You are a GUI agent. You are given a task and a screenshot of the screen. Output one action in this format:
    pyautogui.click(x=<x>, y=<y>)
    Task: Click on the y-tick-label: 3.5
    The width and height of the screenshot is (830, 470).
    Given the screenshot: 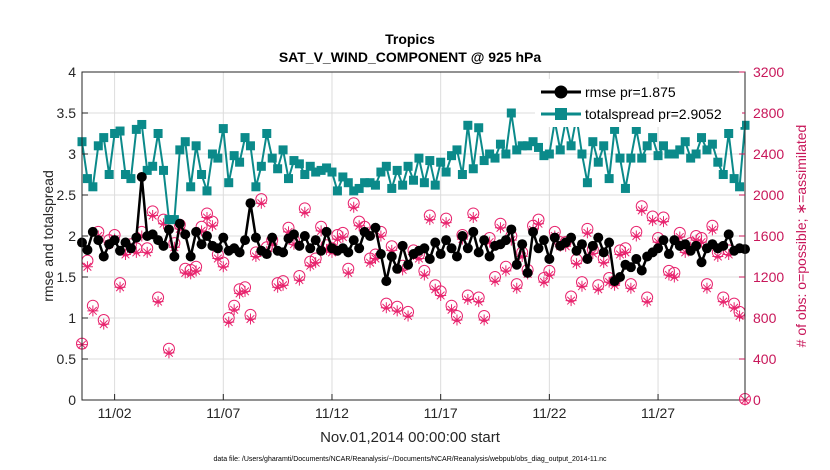 What is the action you would take?
    pyautogui.click(x=67, y=113)
    